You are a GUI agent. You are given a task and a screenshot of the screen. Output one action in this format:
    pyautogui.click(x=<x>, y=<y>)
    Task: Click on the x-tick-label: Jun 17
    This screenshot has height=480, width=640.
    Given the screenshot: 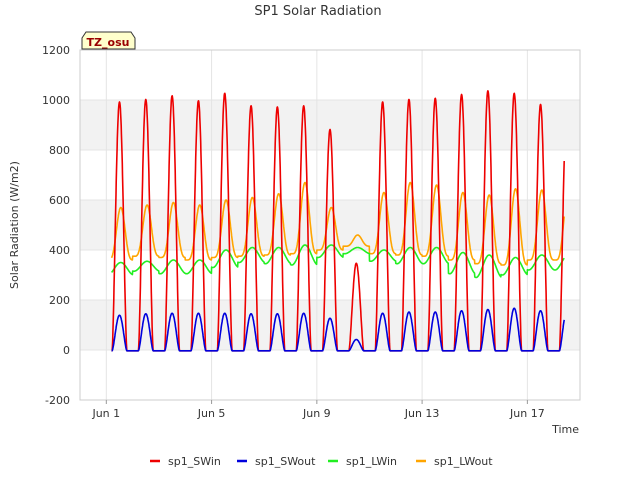 What is the action you would take?
    pyautogui.click(x=527, y=413)
    